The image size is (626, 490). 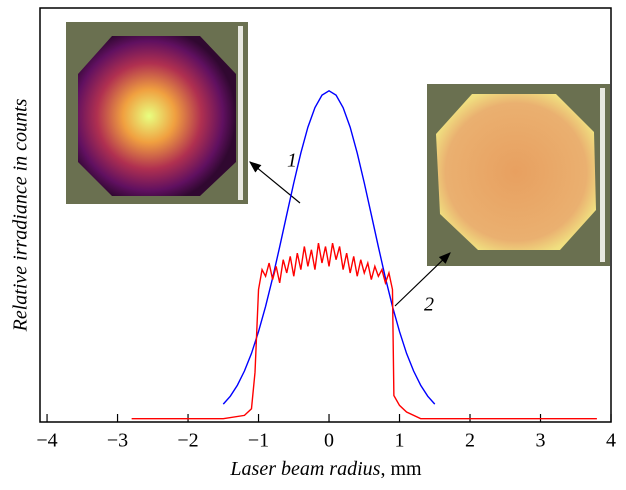 What do you see at coordinates (117, 441) in the screenshot?
I see `x-tick-label: −3` at bounding box center [117, 441].